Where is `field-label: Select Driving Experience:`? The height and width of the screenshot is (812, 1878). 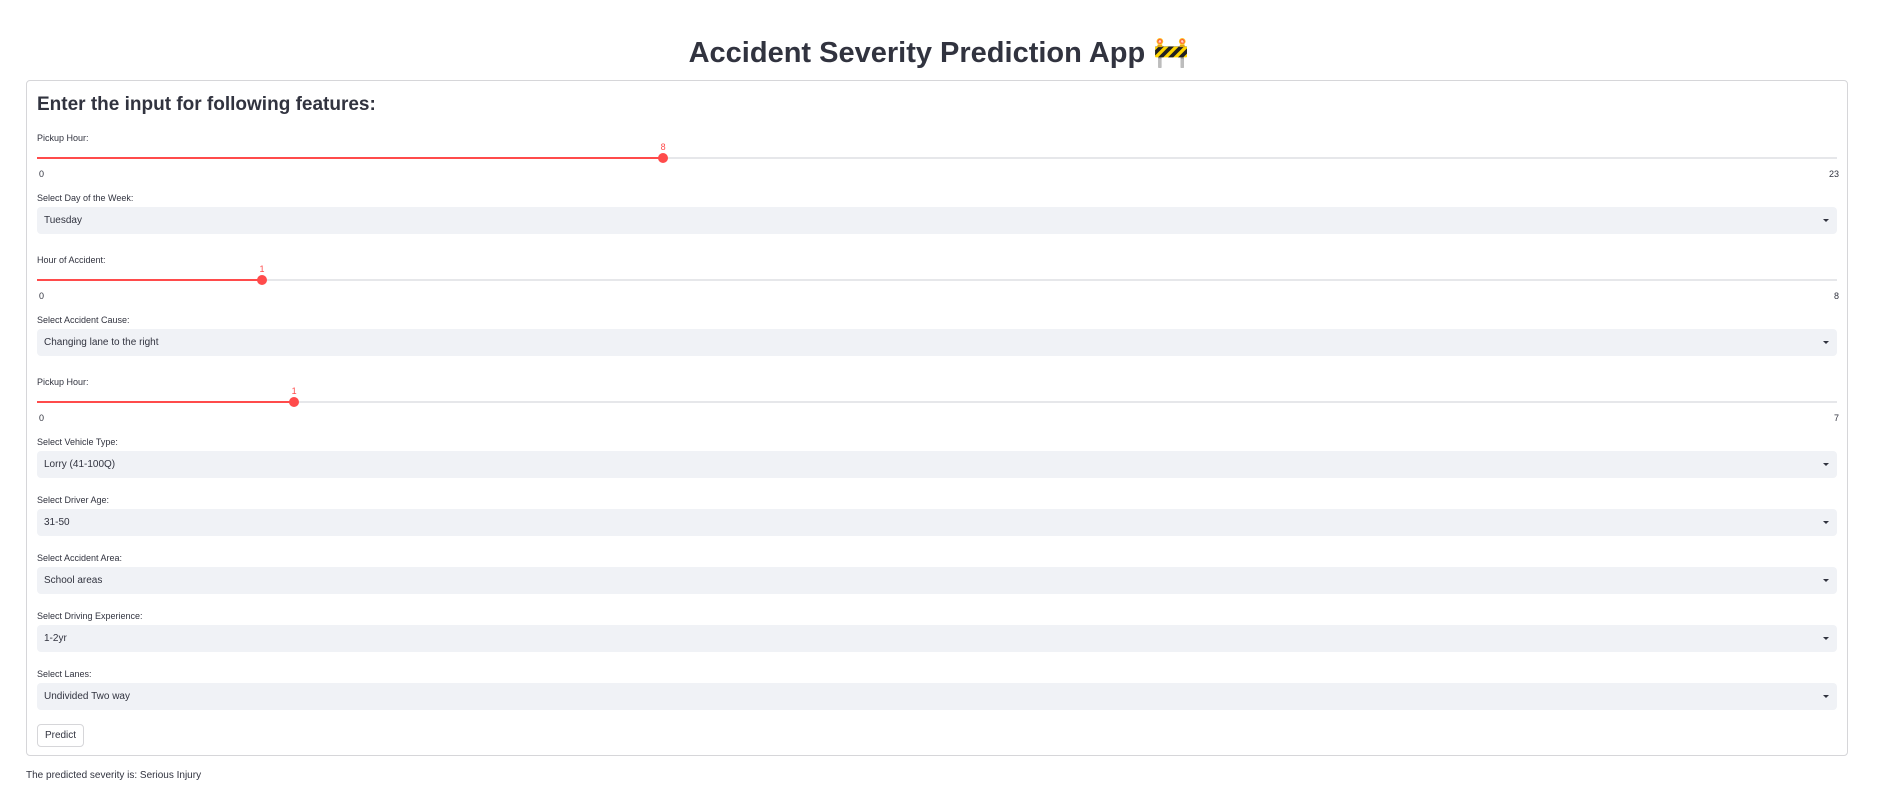 field-label: Select Driving Experience: is located at coordinates (90, 616).